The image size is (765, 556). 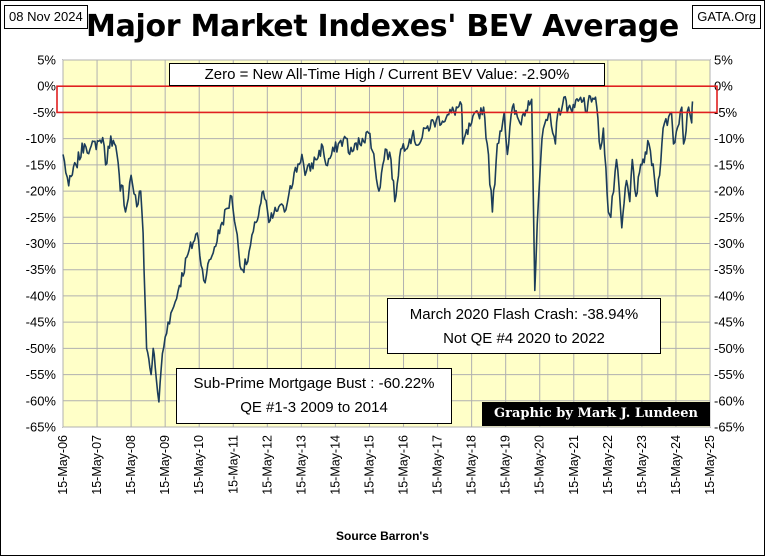 I want to click on y-tick-label-left: 5%, so click(x=46, y=60).